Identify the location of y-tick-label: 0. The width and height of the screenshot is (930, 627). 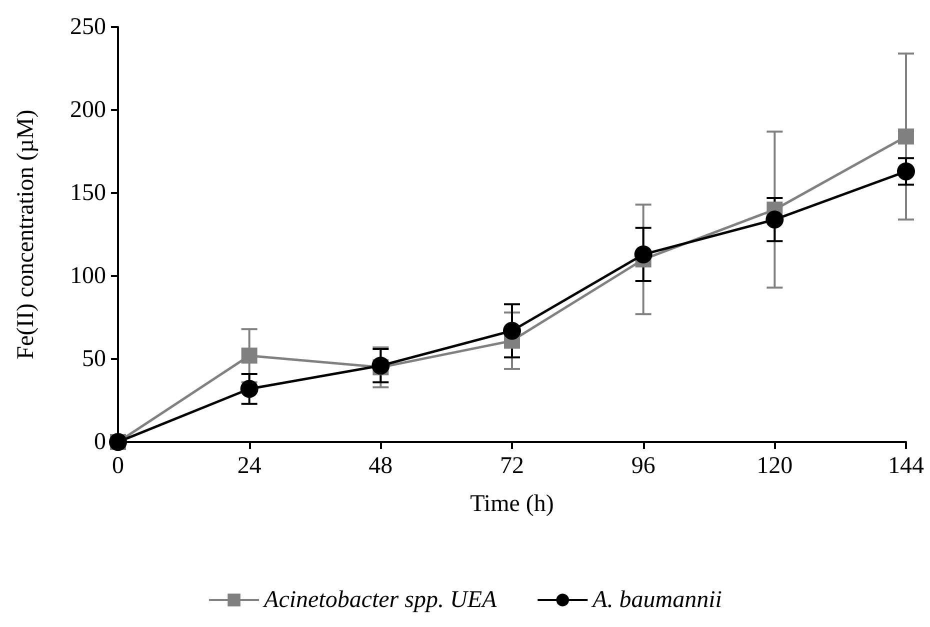
(100, 442).